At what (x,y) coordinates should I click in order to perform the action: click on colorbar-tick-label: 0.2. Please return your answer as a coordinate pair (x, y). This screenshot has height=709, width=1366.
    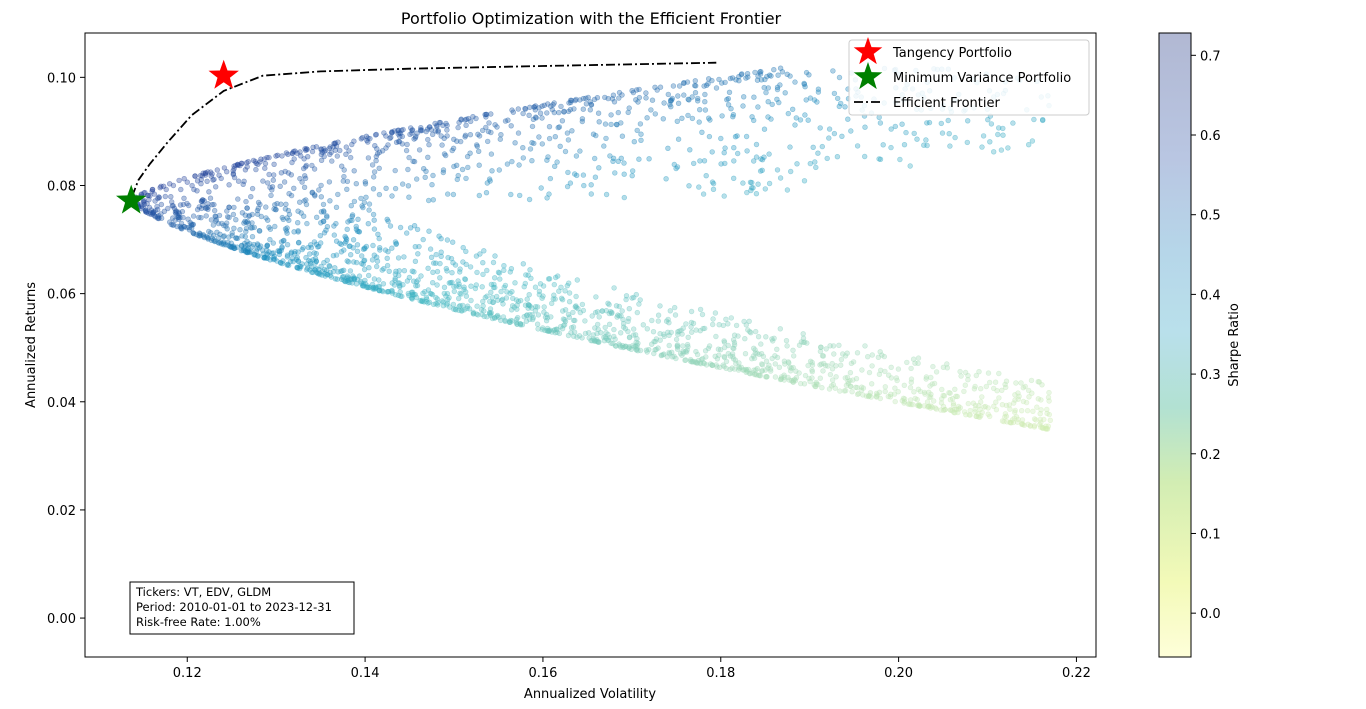
    Looking at the image, I should click on (1210, 455).